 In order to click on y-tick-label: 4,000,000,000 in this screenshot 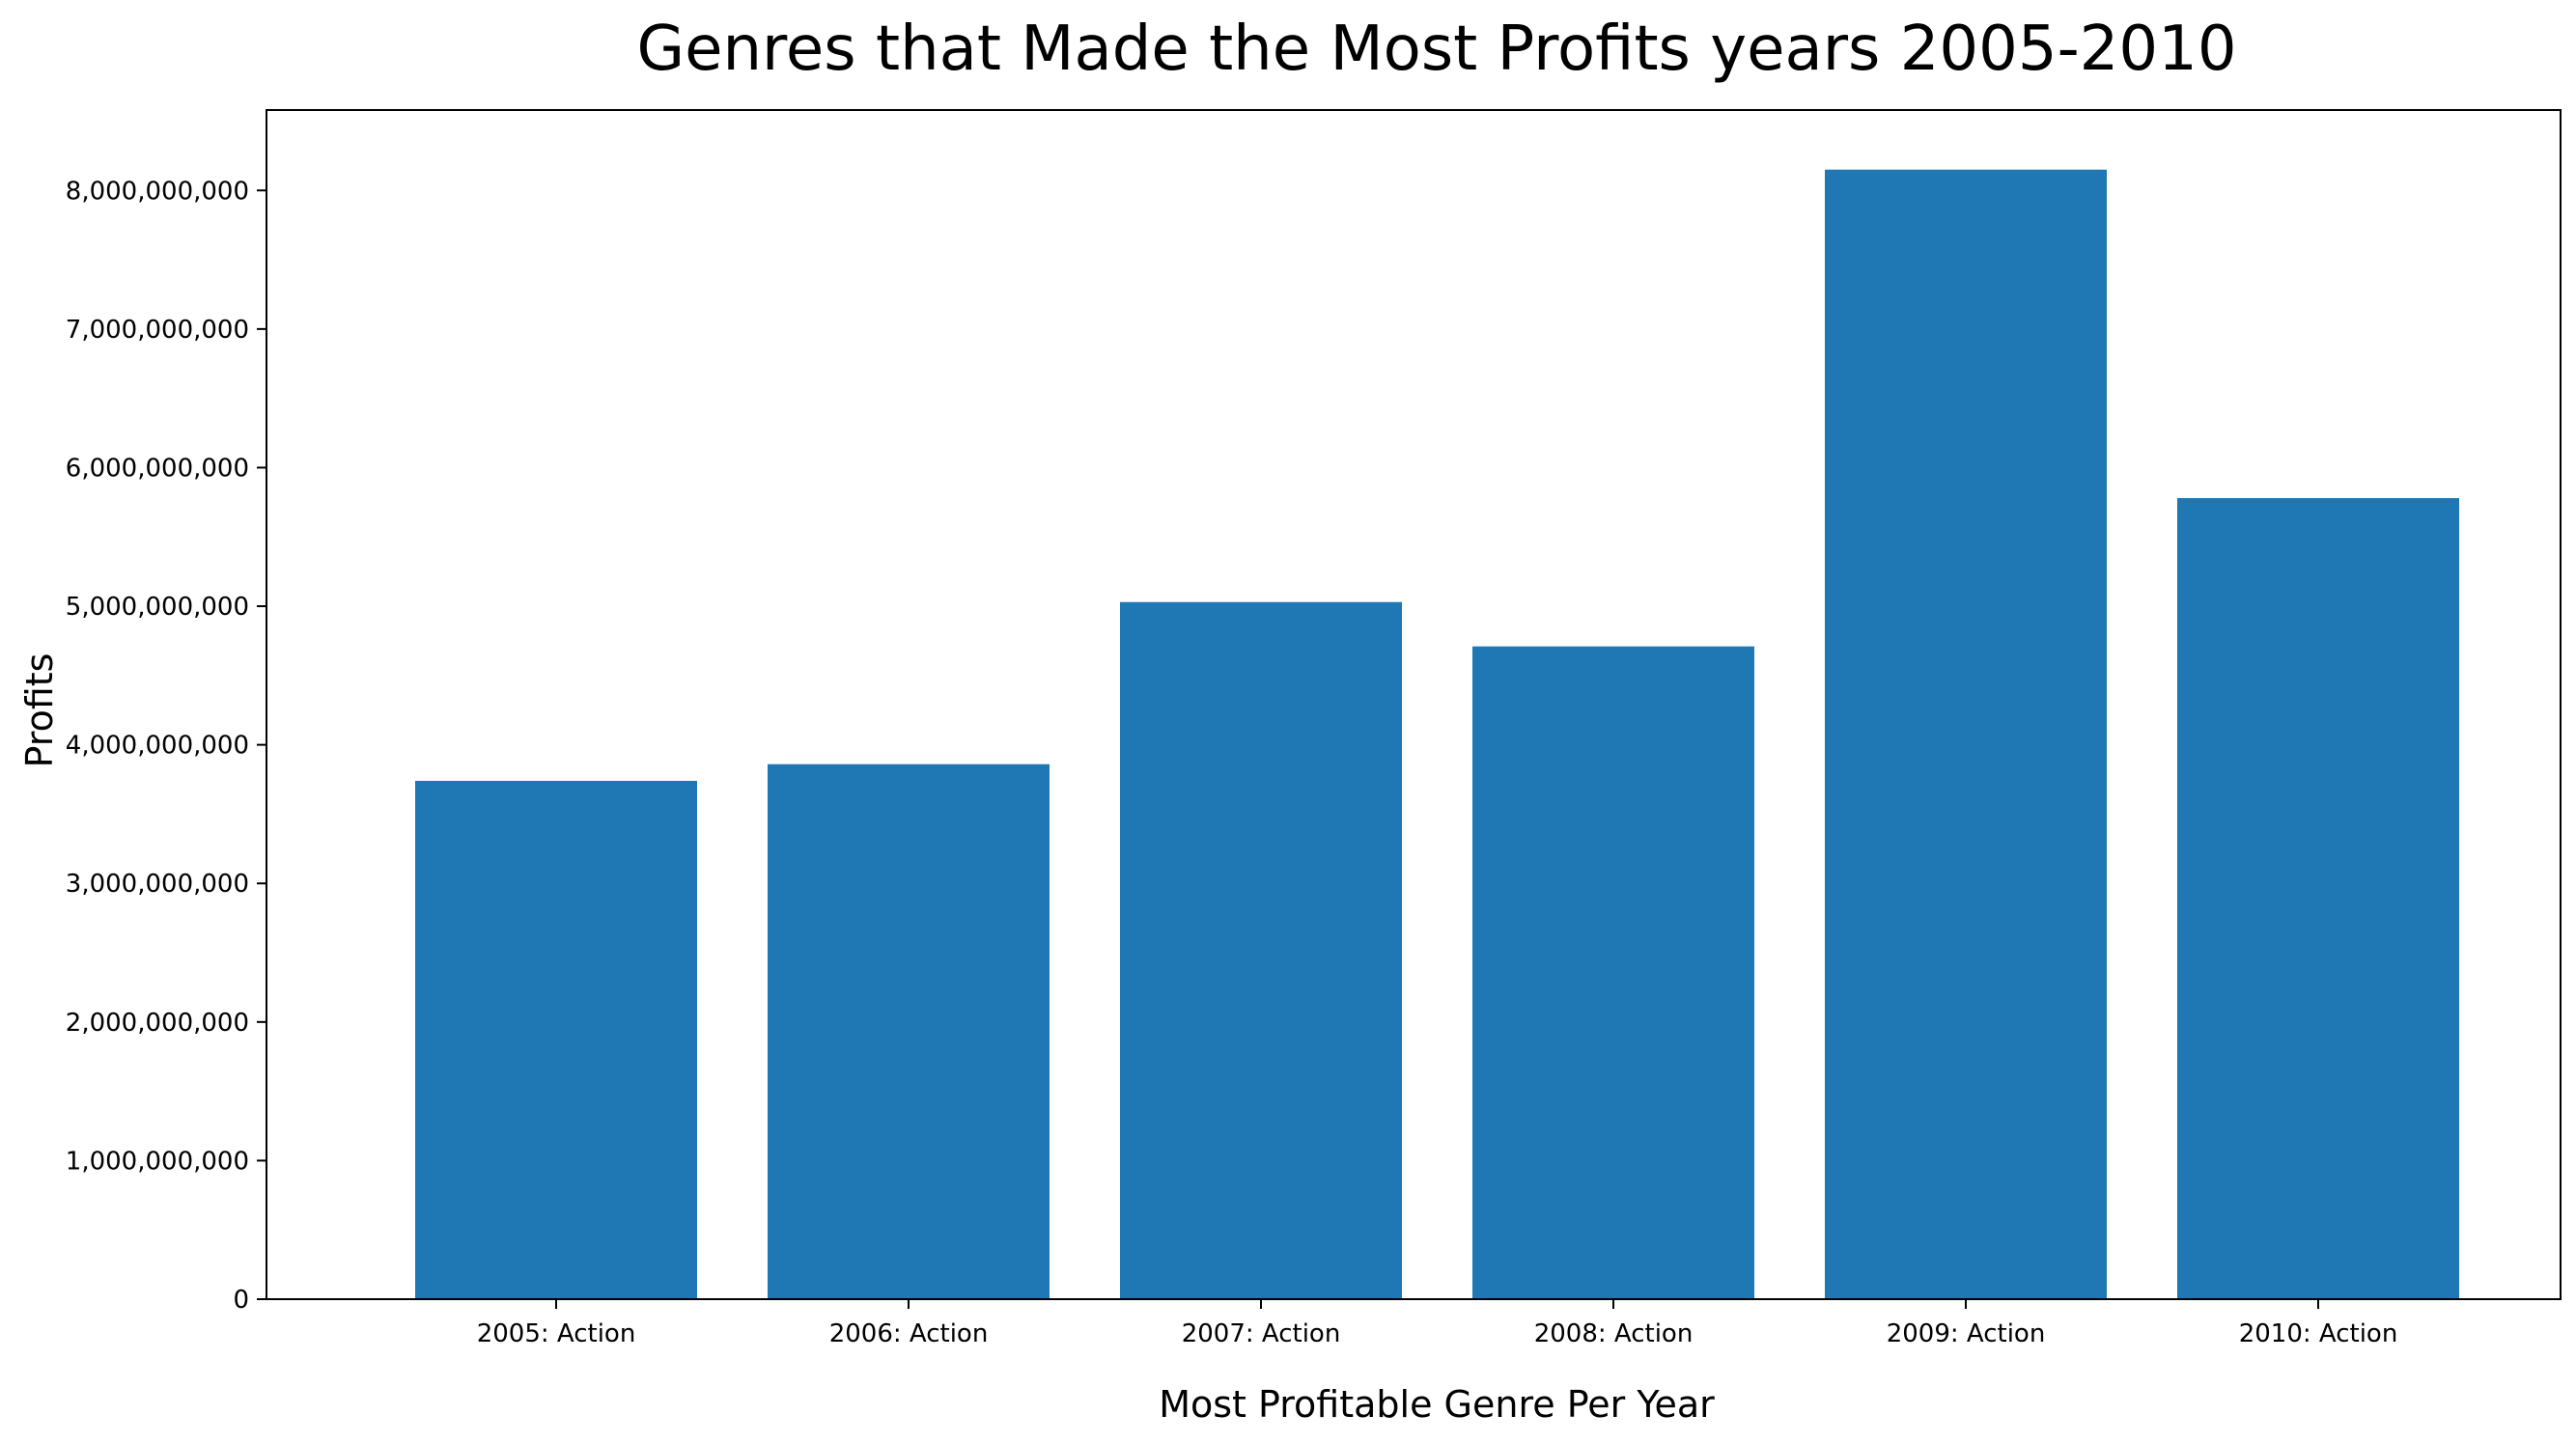, I will do `click(158, 747)`.